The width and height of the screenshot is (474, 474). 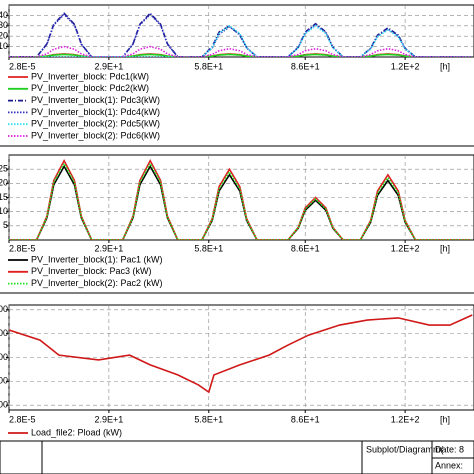 I want to click on legend-label: PV_Inverter_block(2): Pdc5(kW), so click(x=95, y=124).